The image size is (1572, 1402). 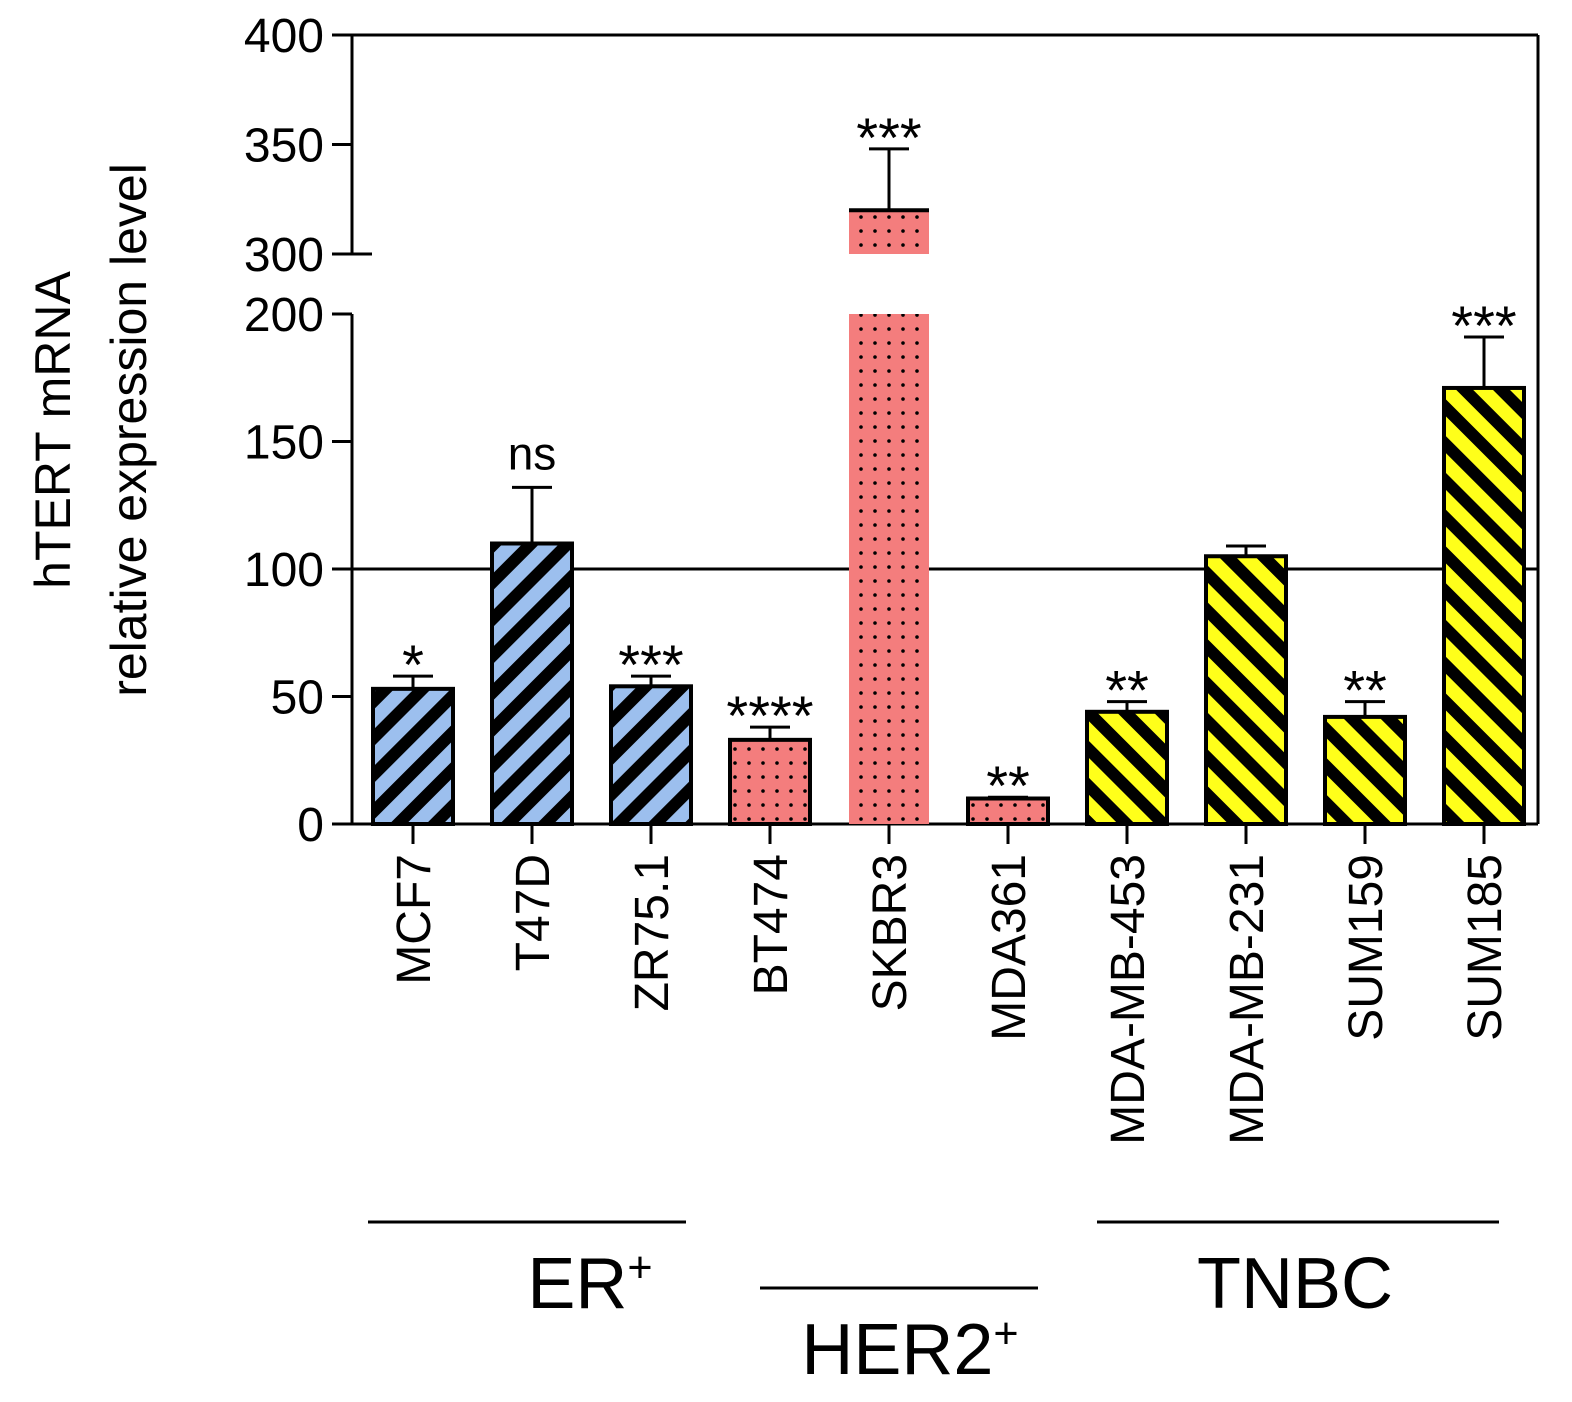 What do you see at coordinates (770, 781) in the screenshot?
I see `bar-BT474` at bounding box center [770, 781].